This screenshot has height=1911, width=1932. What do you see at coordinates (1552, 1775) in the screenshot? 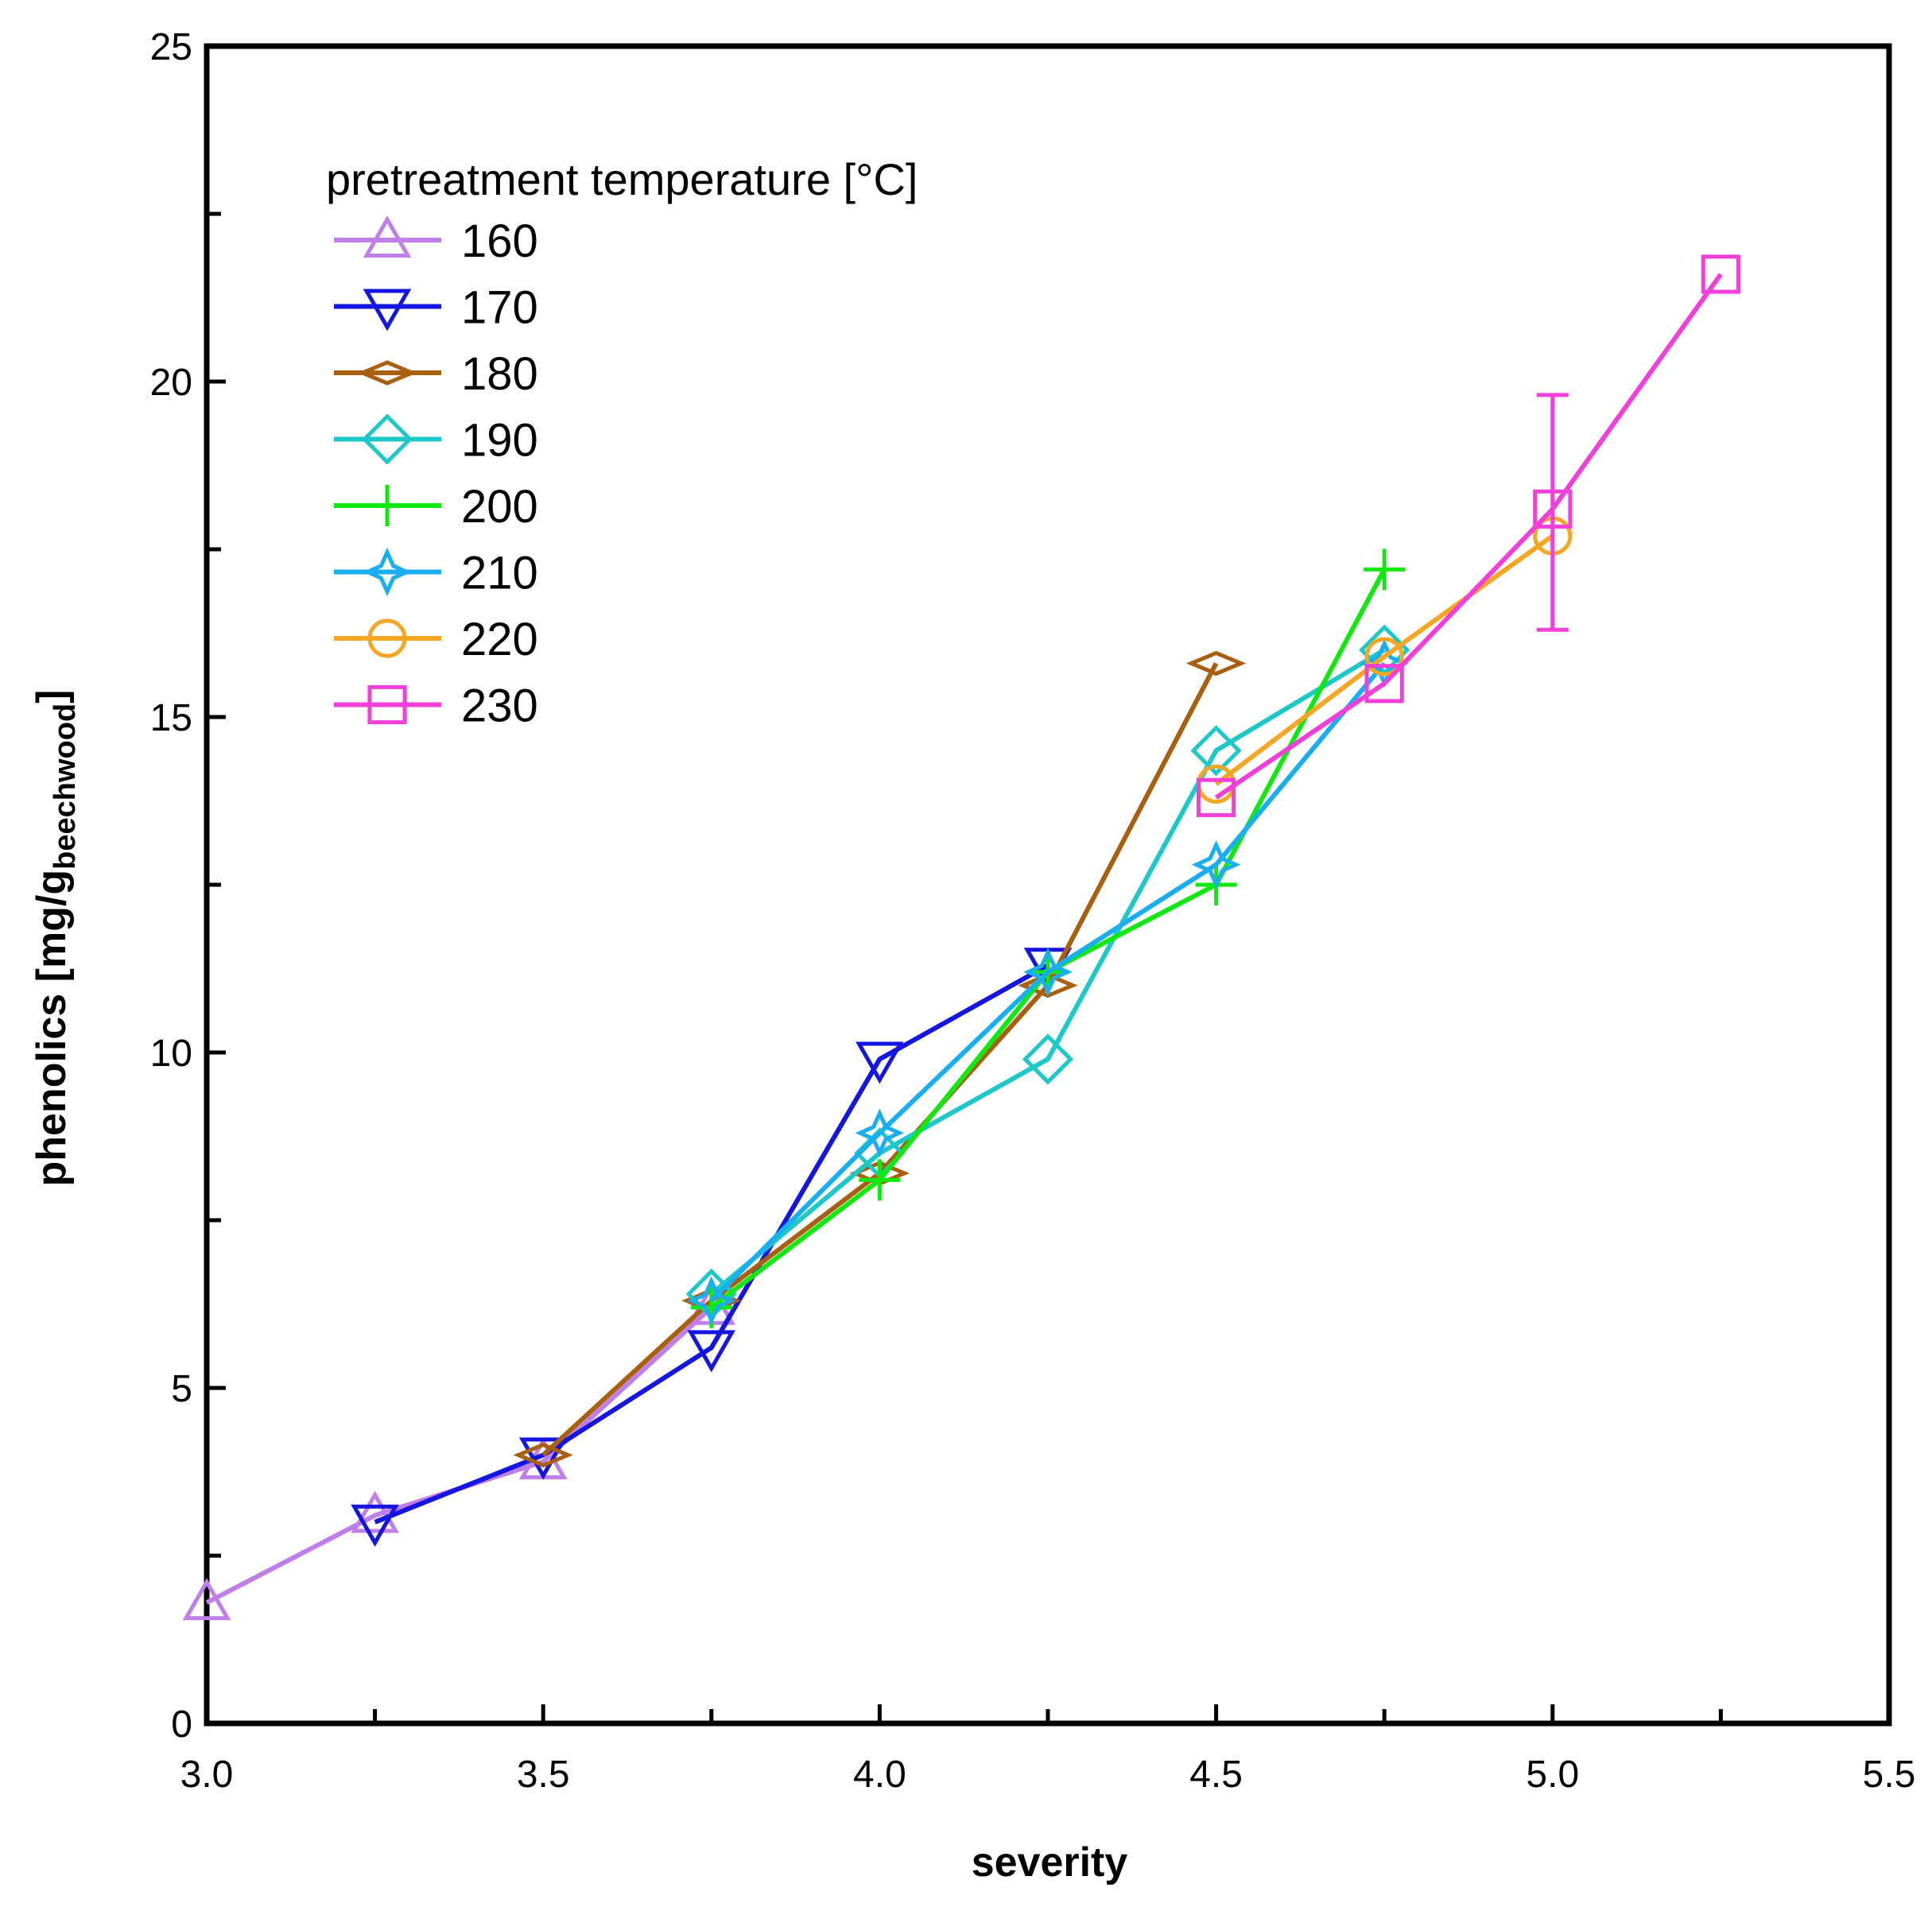
I see `x-tick-label: 5.0` at bounding box center [1552, 1775].